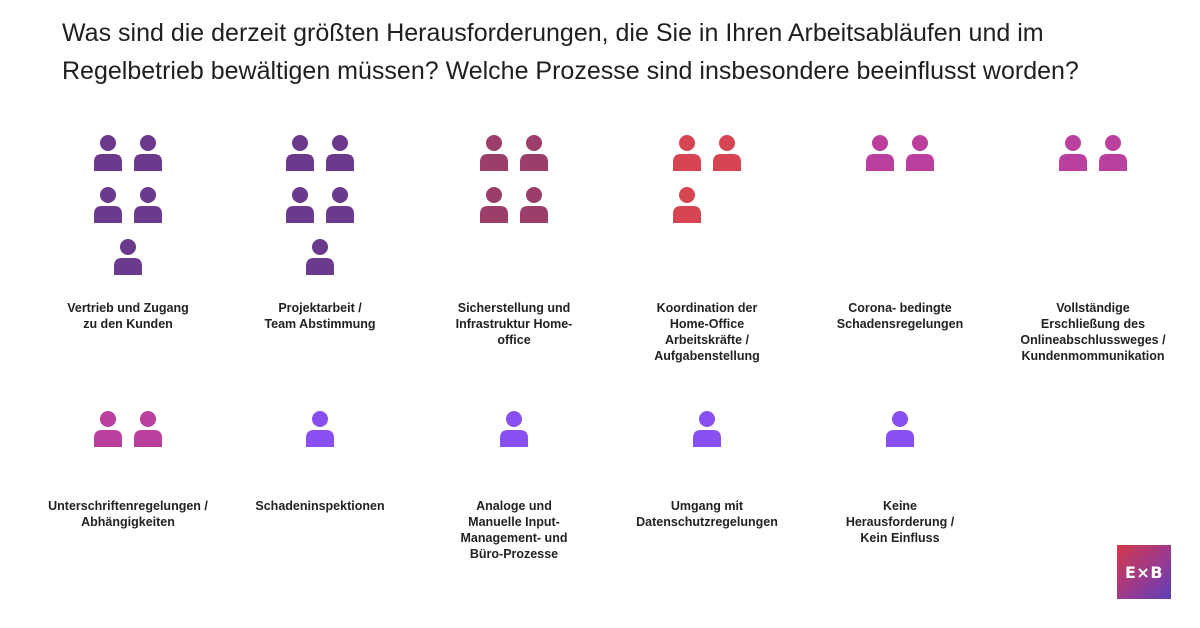 The image size is (1200, 628). Describe the element at coordinates (128, 316) in the screenshot. I see `category-label: Vertrieb und Zugang zu den Kunden` at that location.